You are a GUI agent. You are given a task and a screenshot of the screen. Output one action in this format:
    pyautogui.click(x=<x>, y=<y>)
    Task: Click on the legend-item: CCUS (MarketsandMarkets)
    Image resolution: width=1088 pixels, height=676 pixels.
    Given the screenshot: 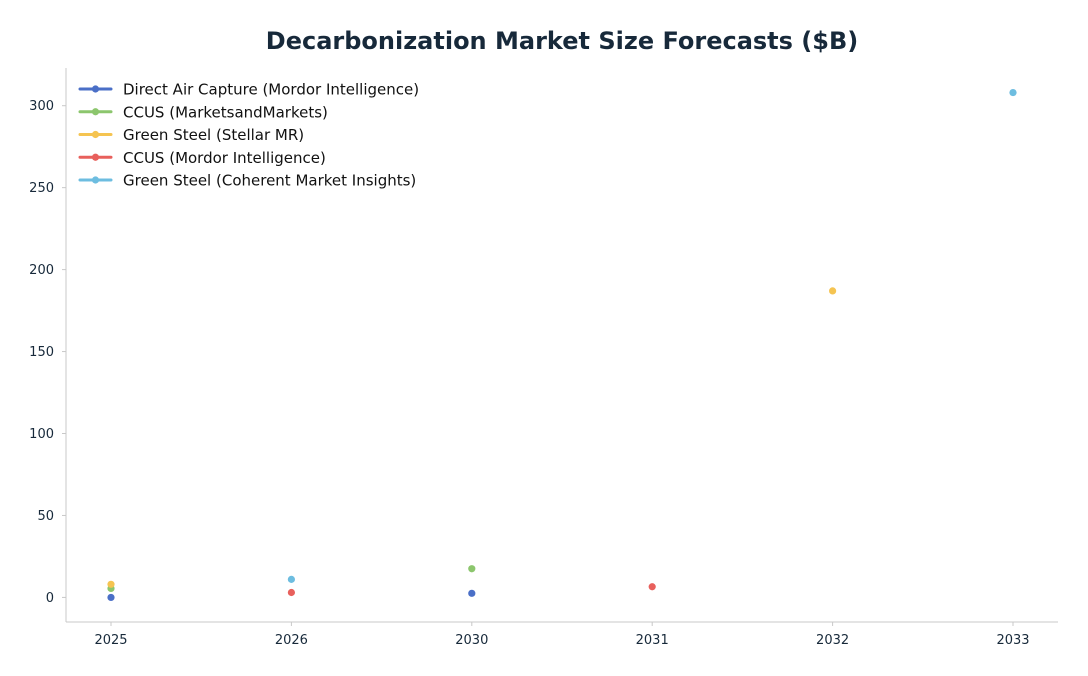 What is the action you would take?
    pyautogui.click(x=203, y=112)
    